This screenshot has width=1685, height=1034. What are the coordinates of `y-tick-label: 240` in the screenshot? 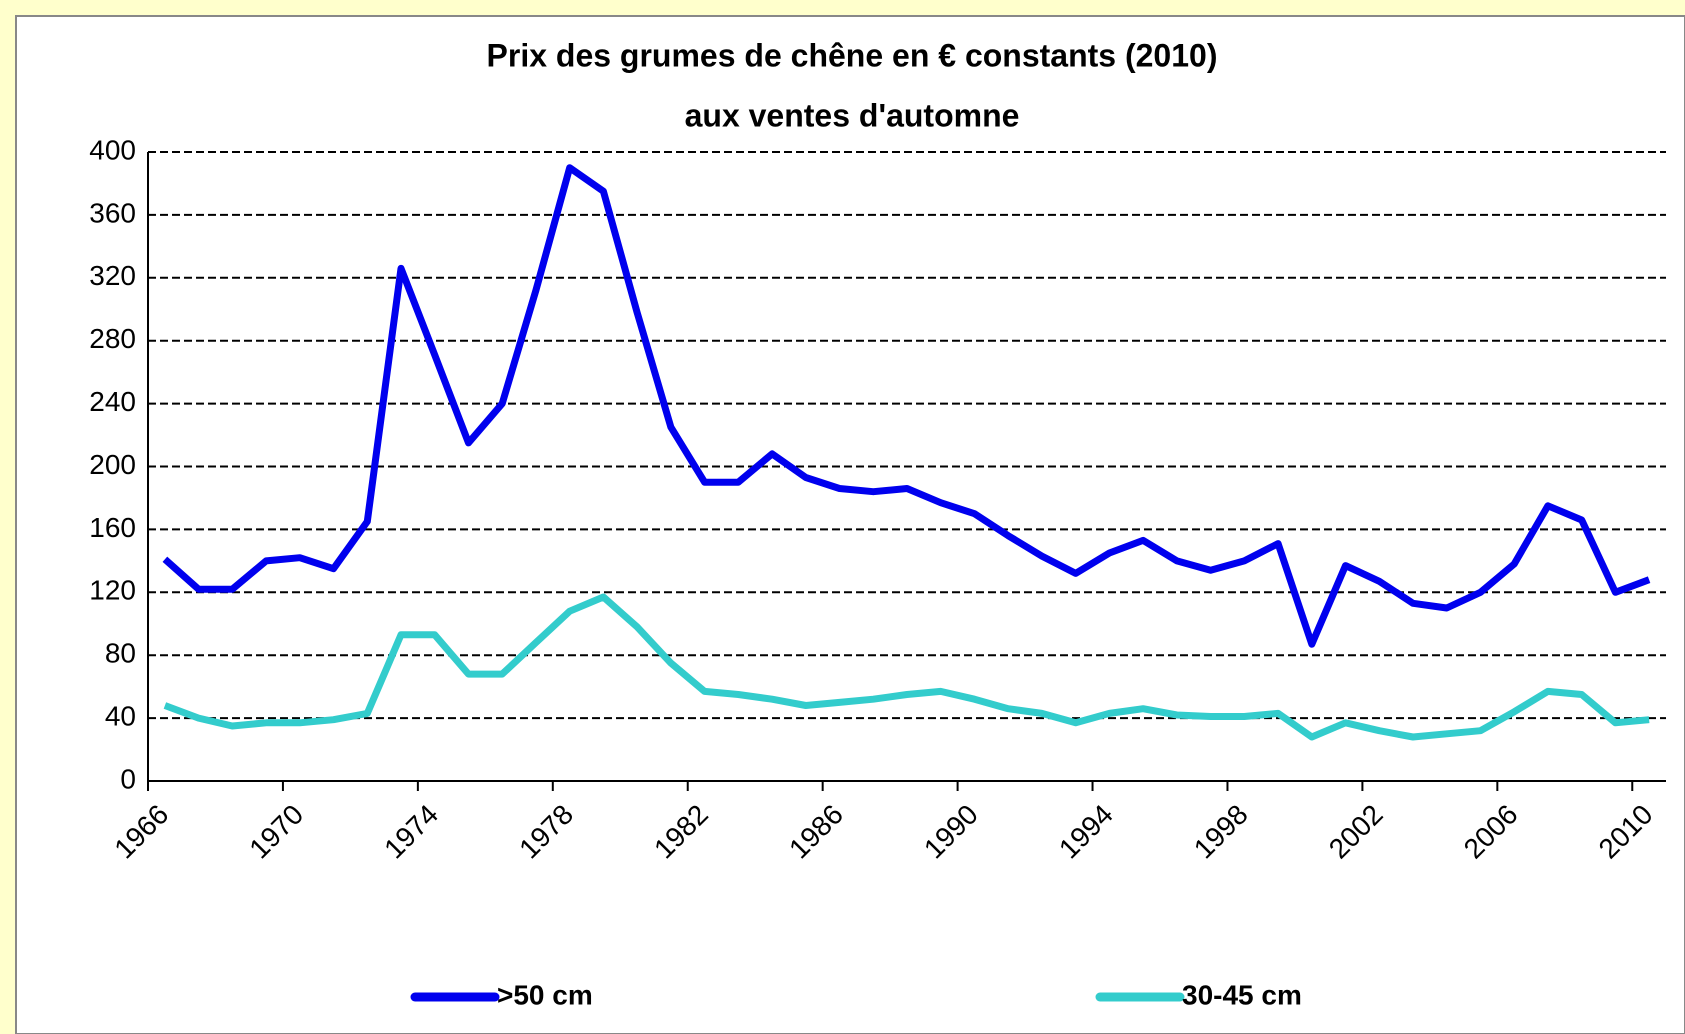 It's located at (112, 401).